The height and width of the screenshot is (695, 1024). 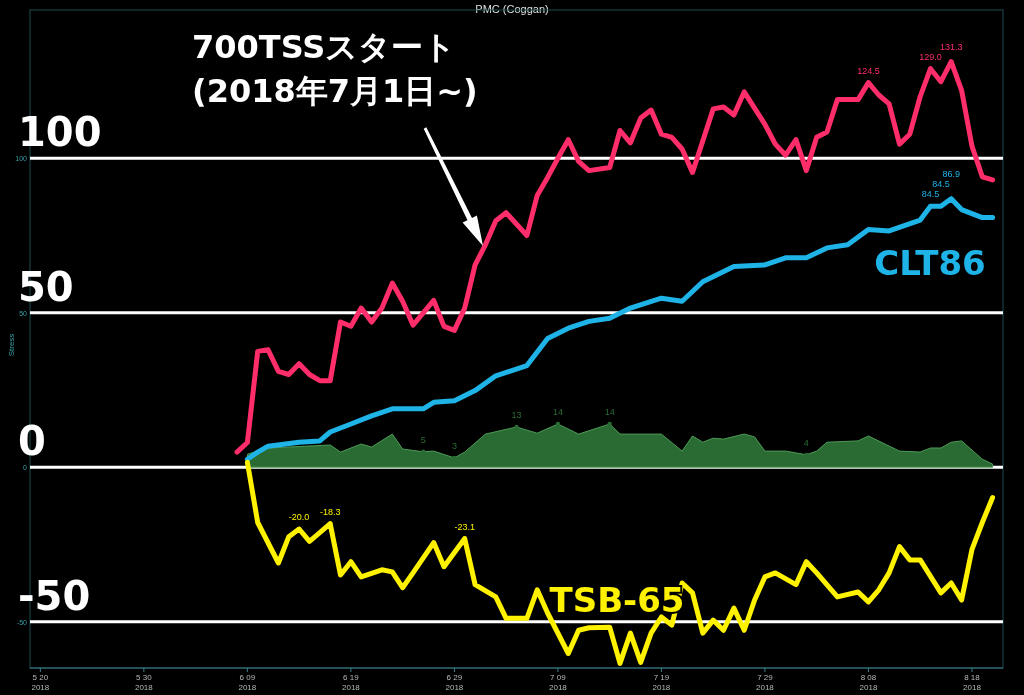 I want to click on data-label: 86.9, so click(x=951, y=174).